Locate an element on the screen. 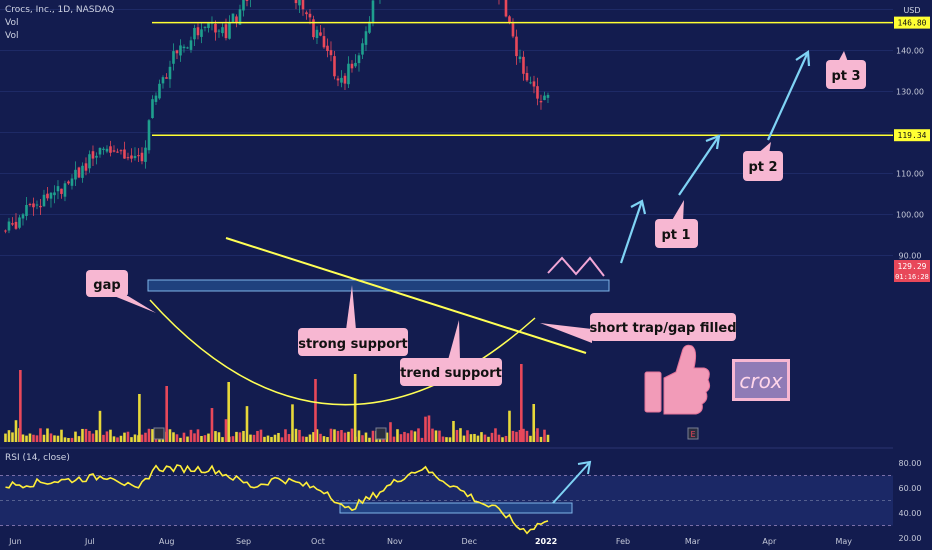  time-tick-label: Sep is located at coordinates (243, 541).